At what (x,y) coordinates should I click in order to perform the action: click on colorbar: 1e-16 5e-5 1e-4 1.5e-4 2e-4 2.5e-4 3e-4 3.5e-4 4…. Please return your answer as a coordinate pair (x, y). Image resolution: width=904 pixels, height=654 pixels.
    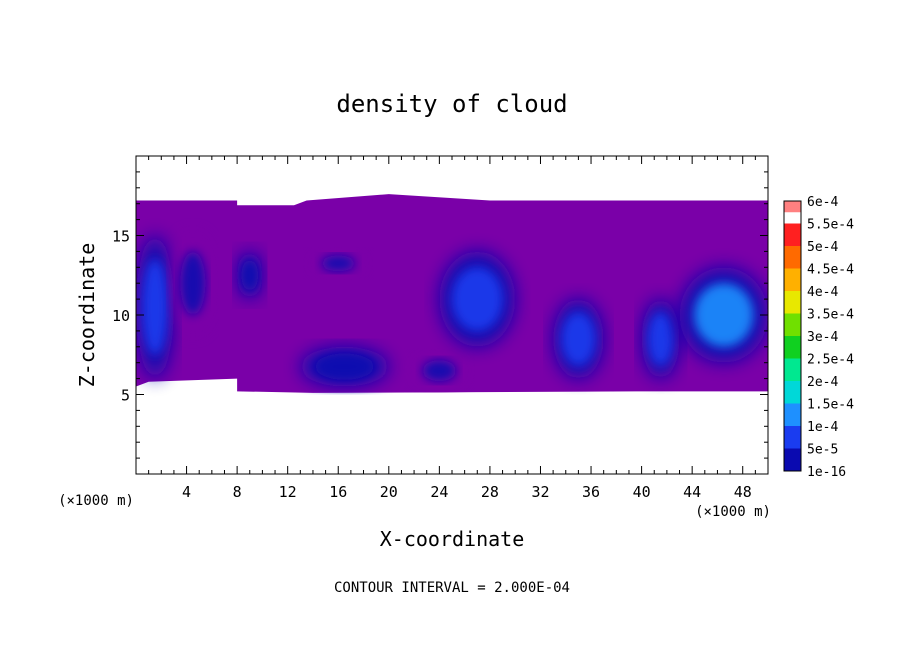
    Looking at the image, I should click on (818, 337).